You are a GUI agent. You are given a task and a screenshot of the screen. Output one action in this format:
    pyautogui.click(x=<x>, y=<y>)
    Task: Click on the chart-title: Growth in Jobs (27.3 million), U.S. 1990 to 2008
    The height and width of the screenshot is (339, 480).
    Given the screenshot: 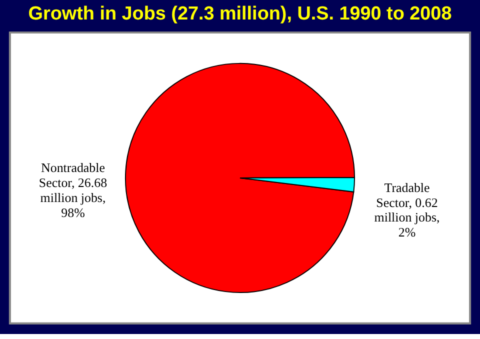 What is the action you would take?
    pyautogui.click(x=240, y=14)
    